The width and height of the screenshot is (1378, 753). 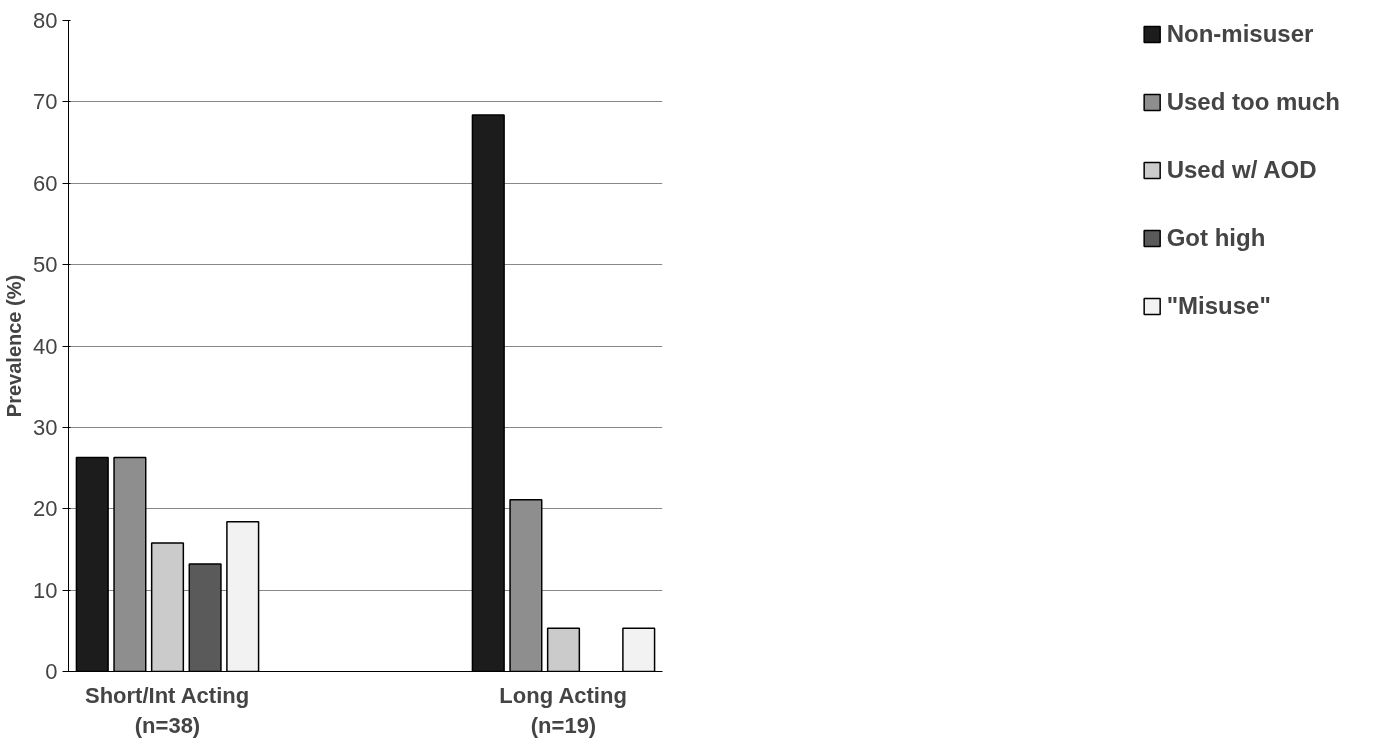 What do you see at coordinates (45, 427) in the screenshot?
I see `y-tick-label: 30` at bounding box center [45, 427].